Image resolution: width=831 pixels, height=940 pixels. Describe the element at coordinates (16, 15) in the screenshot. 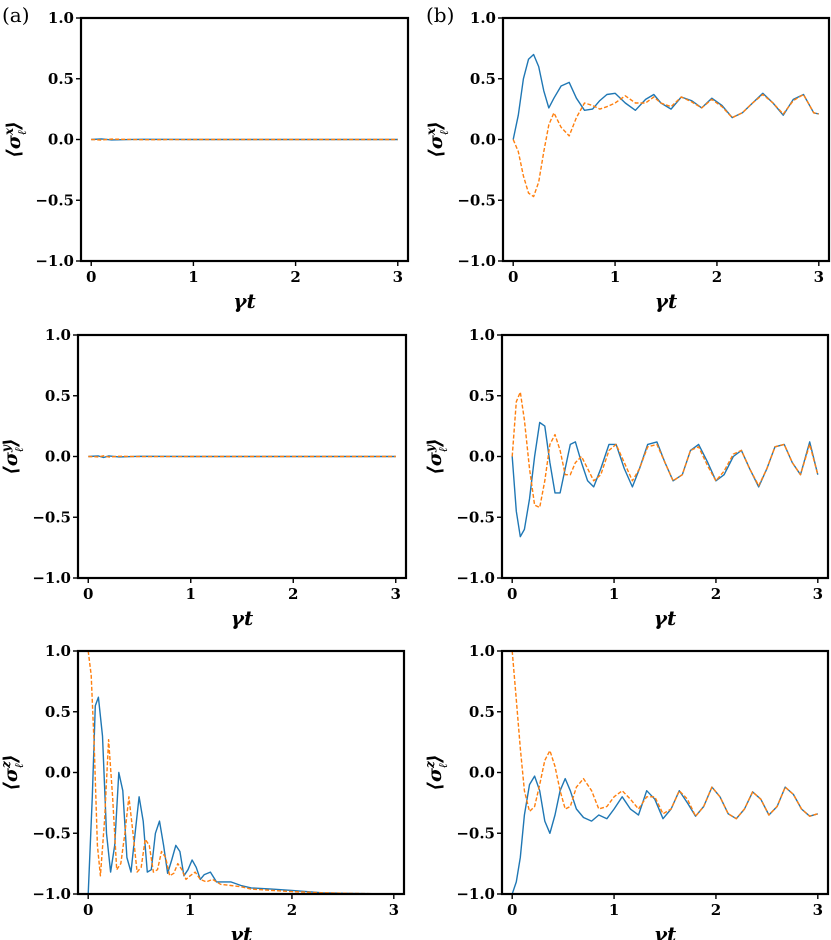

I see `panel-label-a: (a)` at that location.